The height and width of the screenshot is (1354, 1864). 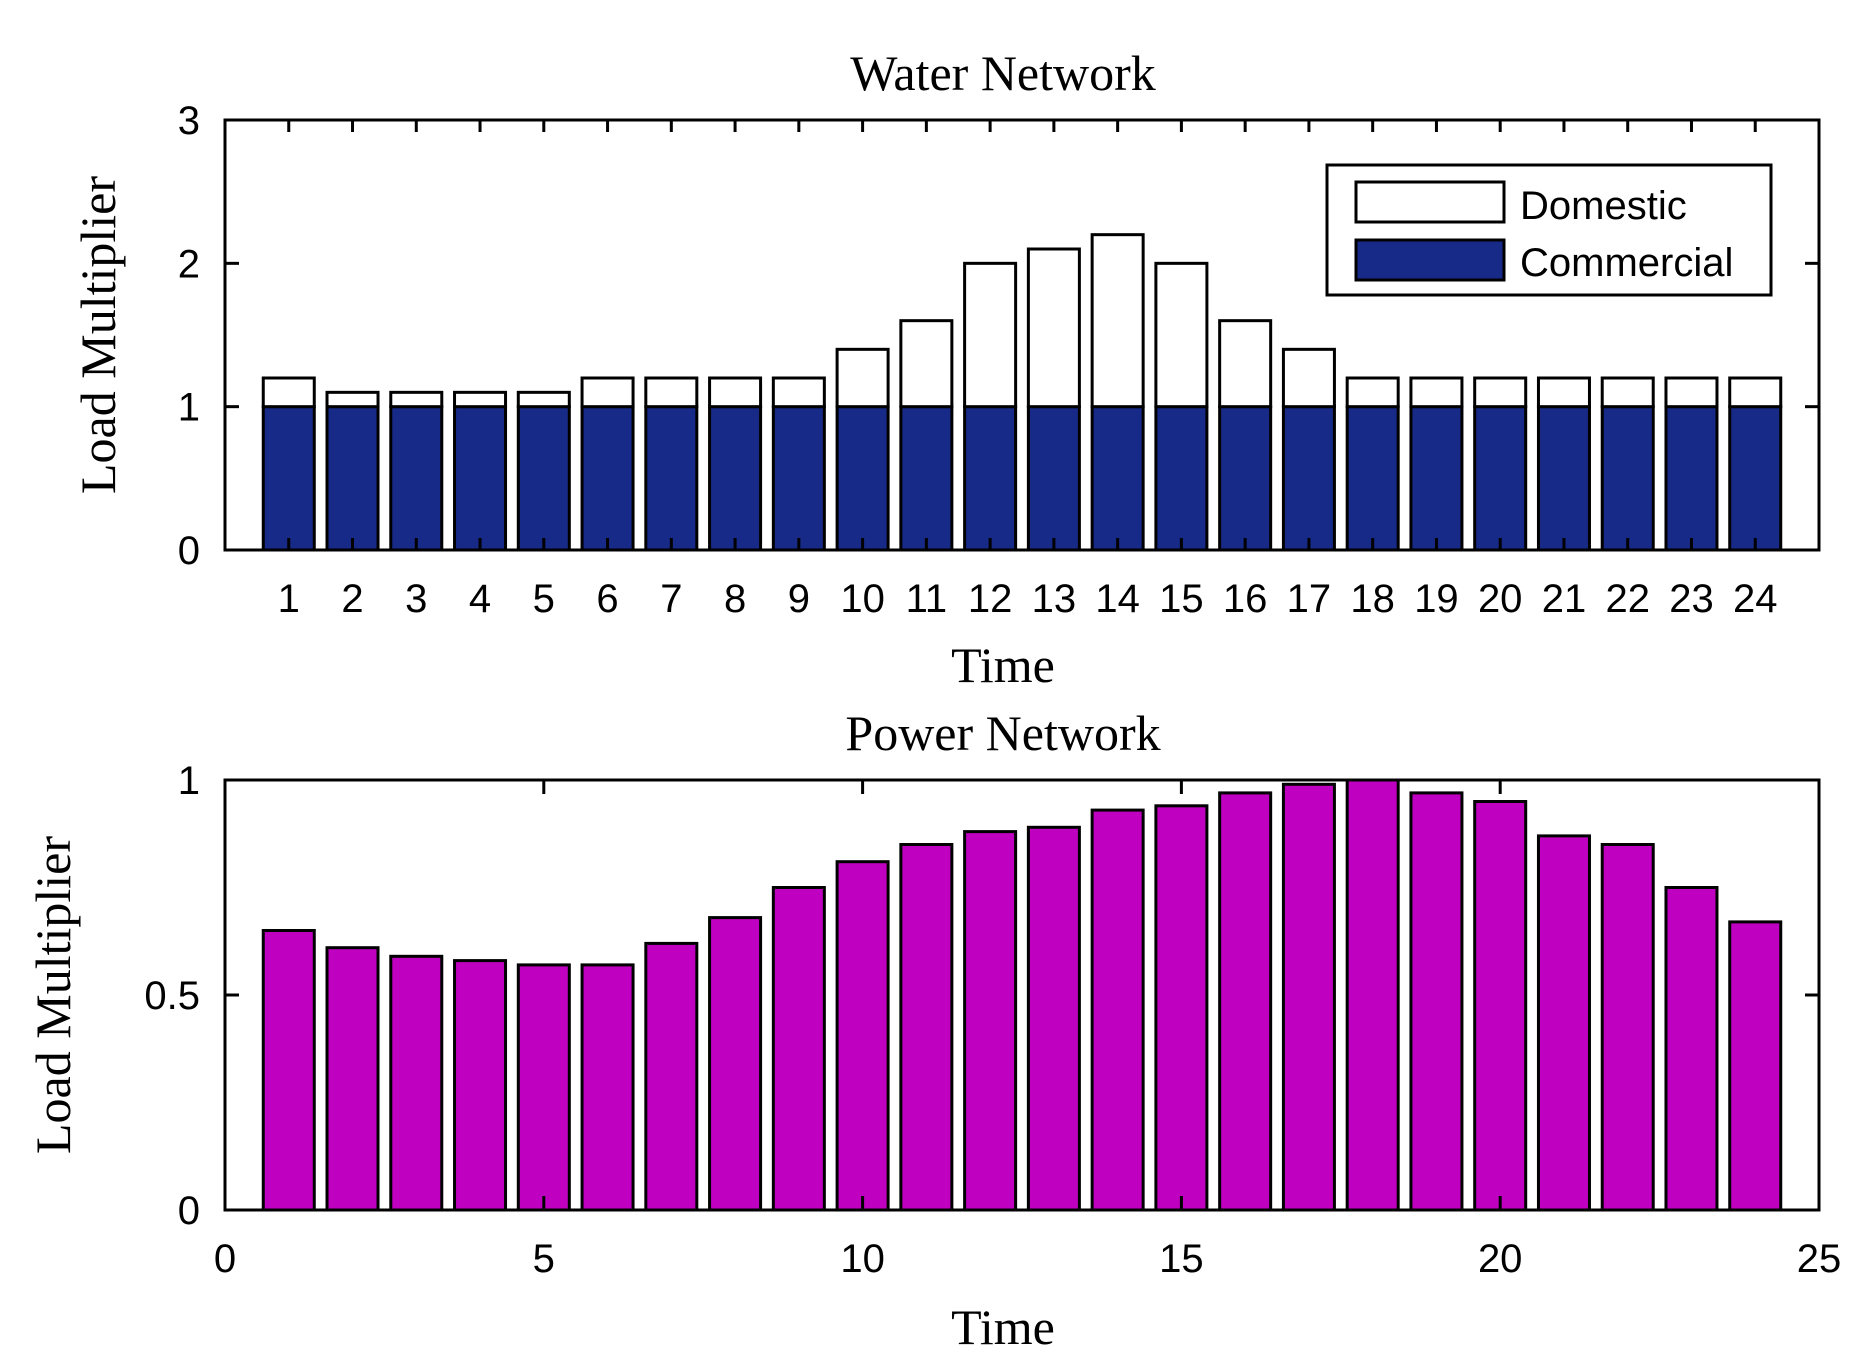 I want to click on x-tick-label: 23, so click(x=1691, y=599).